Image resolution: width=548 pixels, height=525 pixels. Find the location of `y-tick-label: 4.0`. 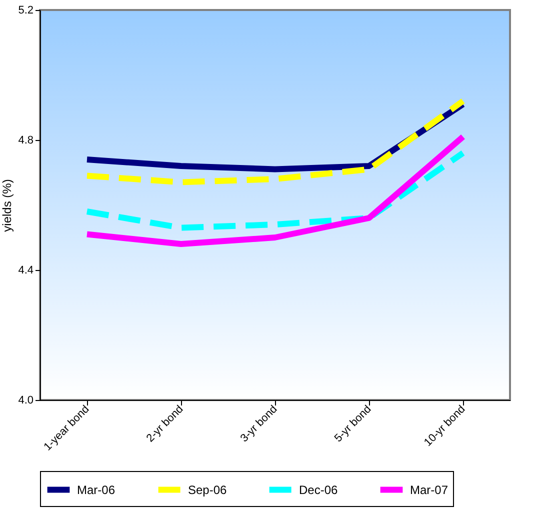

y-tick-label: 4.0 is located at coordinates (26, 400).